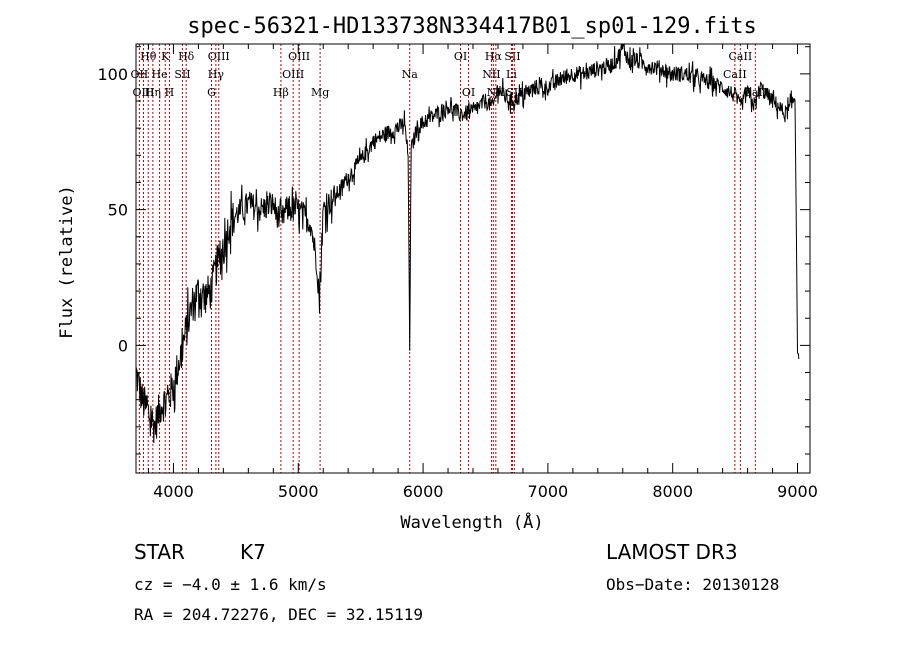 The image size is (900, 649). What do you see at coordinates (672, 491) in the screenshot?
I see `x-tick-label: 8000` at bounding box center [672, 491].